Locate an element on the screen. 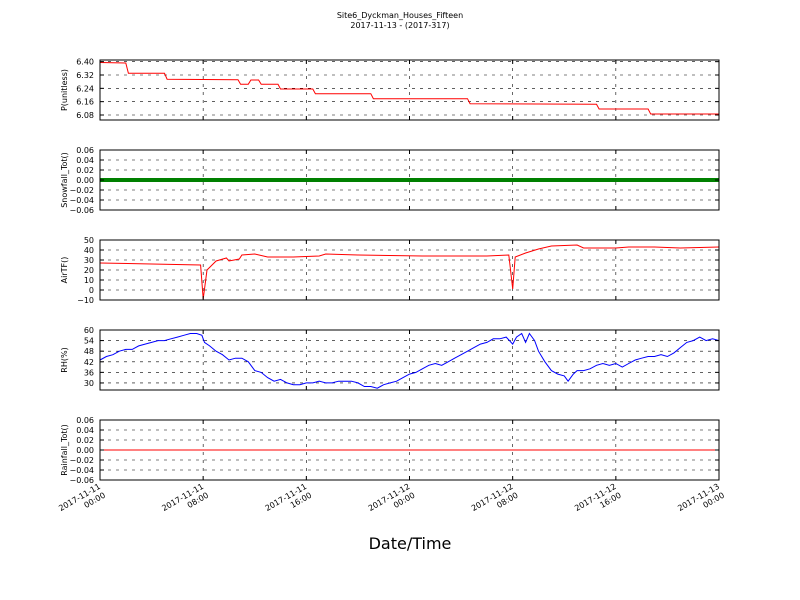  x-tick-label: 2017-11-1100:00 is located at coordinates (82, 502).